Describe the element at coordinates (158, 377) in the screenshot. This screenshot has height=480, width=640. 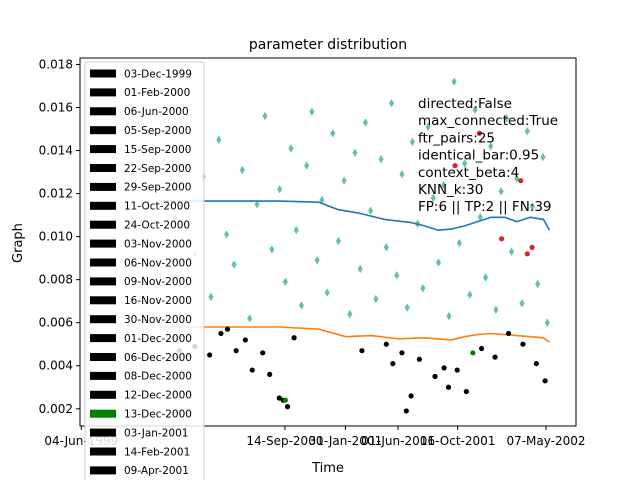
I see `legend-entry: 08-Dec-2000` at that location.